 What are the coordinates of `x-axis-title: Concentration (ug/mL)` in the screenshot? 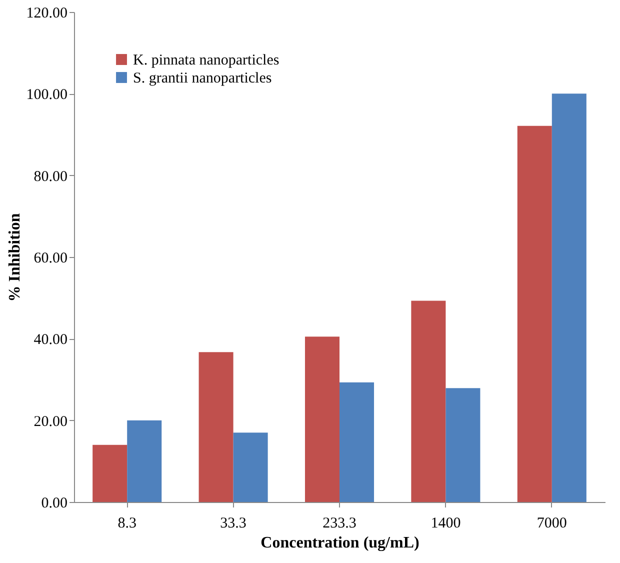 It's located at (340, 543).